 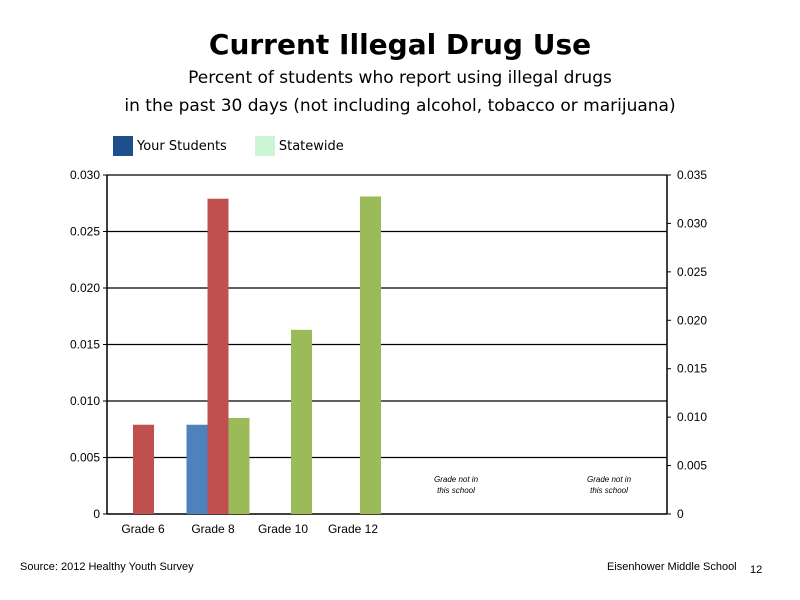 I want to click on x-axis-category-label: Grade 10, so click(x=283, y=529).